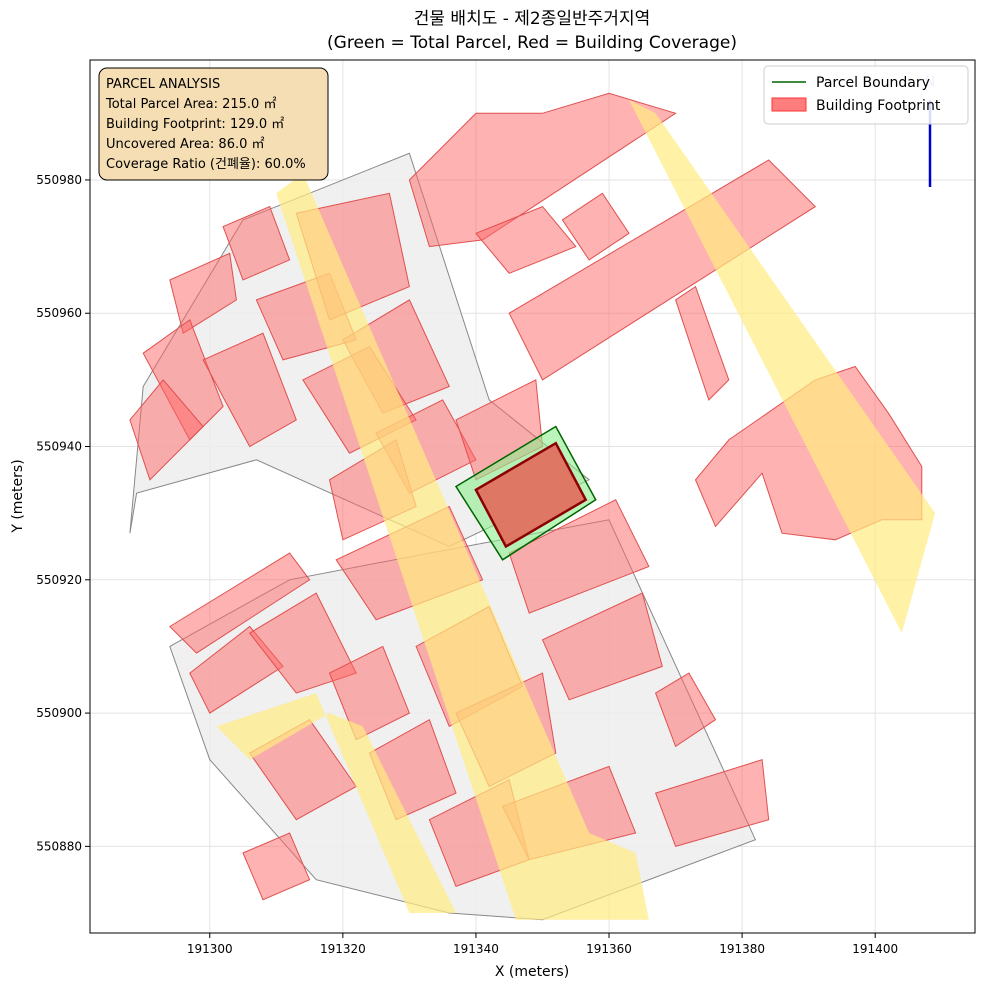  I want to click on info-total-area: Total Parcel Area: 215.0 ㎡, so click(190, 104).